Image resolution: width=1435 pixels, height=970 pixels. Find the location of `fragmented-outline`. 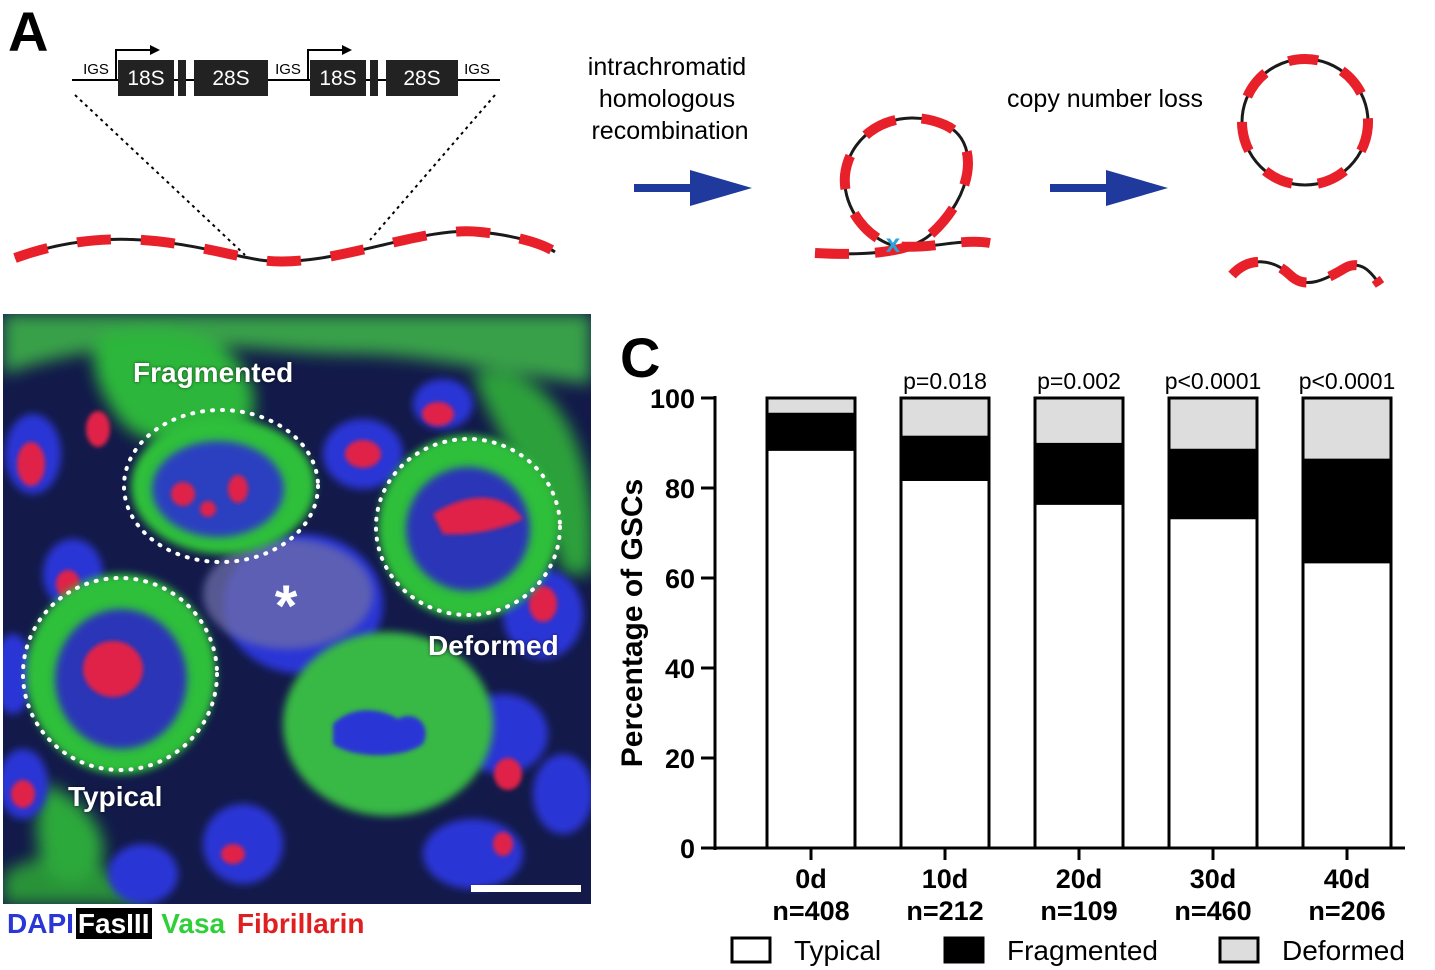

fragmented-outline is located at coordinates (221, 486).